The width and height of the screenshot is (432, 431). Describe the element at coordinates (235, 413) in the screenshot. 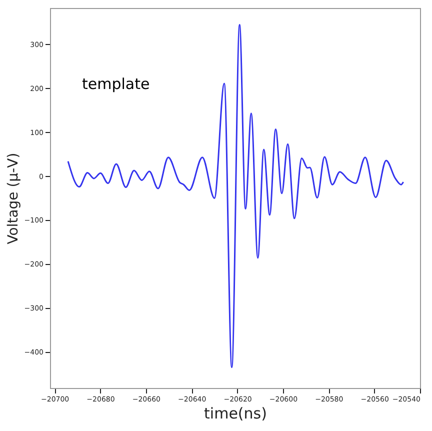

I see `x-axis-title: time(ns)` at that location.